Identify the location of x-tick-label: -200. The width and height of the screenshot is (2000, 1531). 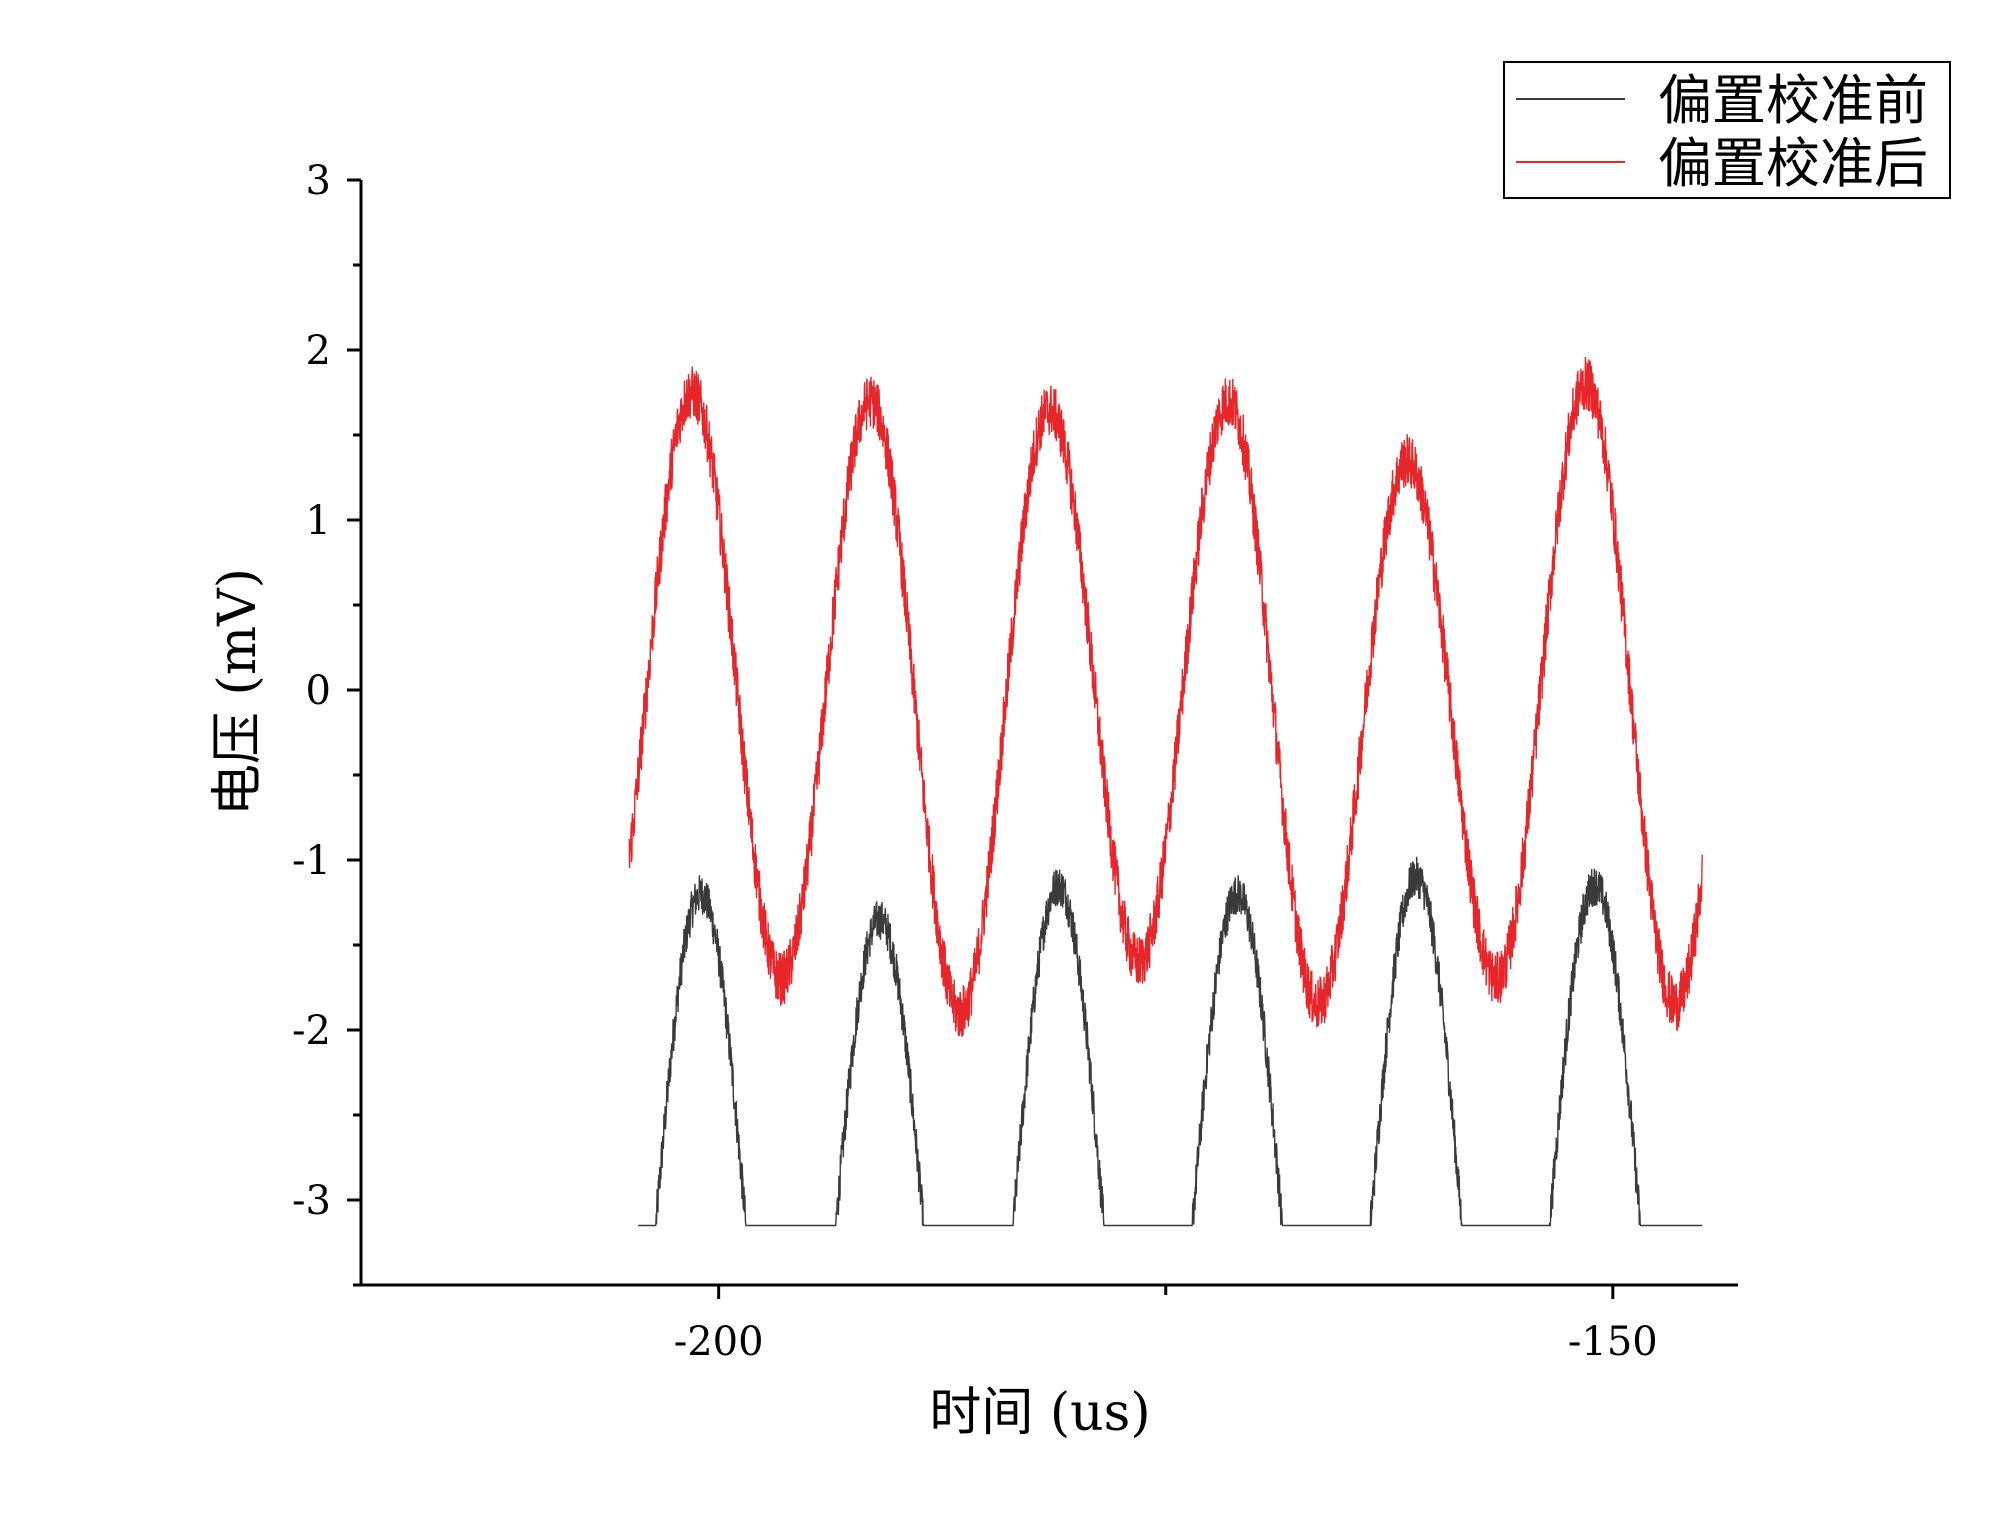
(719, 1342).